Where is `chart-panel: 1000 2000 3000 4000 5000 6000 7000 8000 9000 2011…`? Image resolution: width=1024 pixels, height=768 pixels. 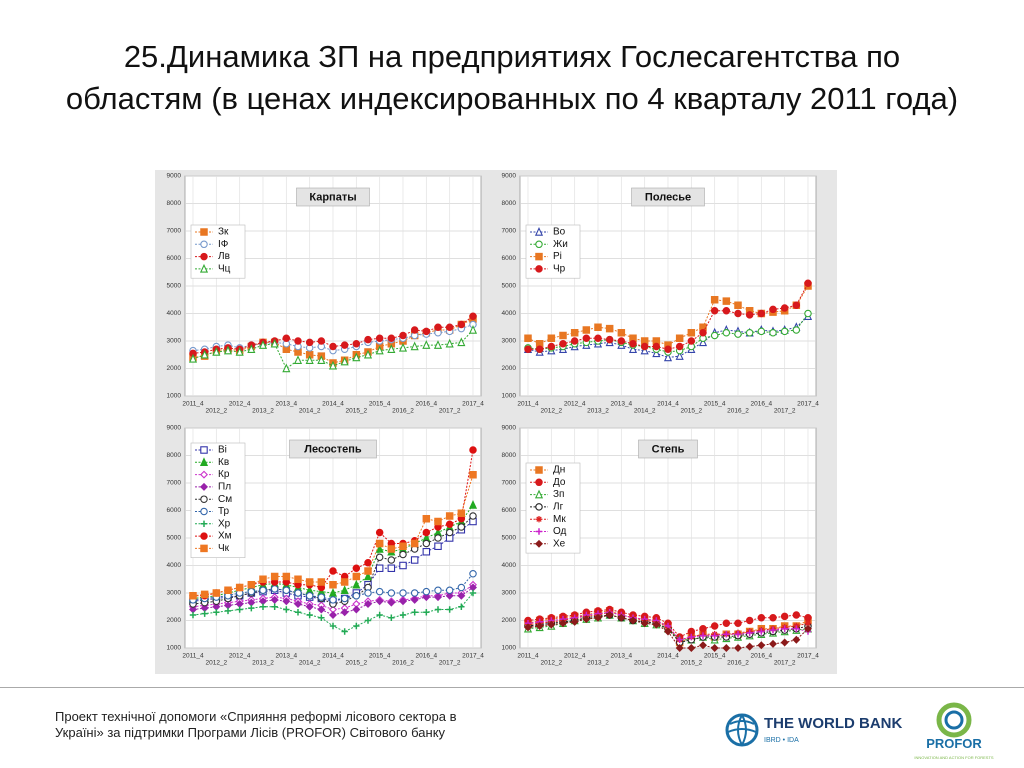 chart-panel: 1000 2000 3000 4000 5000 6000 7000 8000 9000 2011… is located at coordinates (326, 546).